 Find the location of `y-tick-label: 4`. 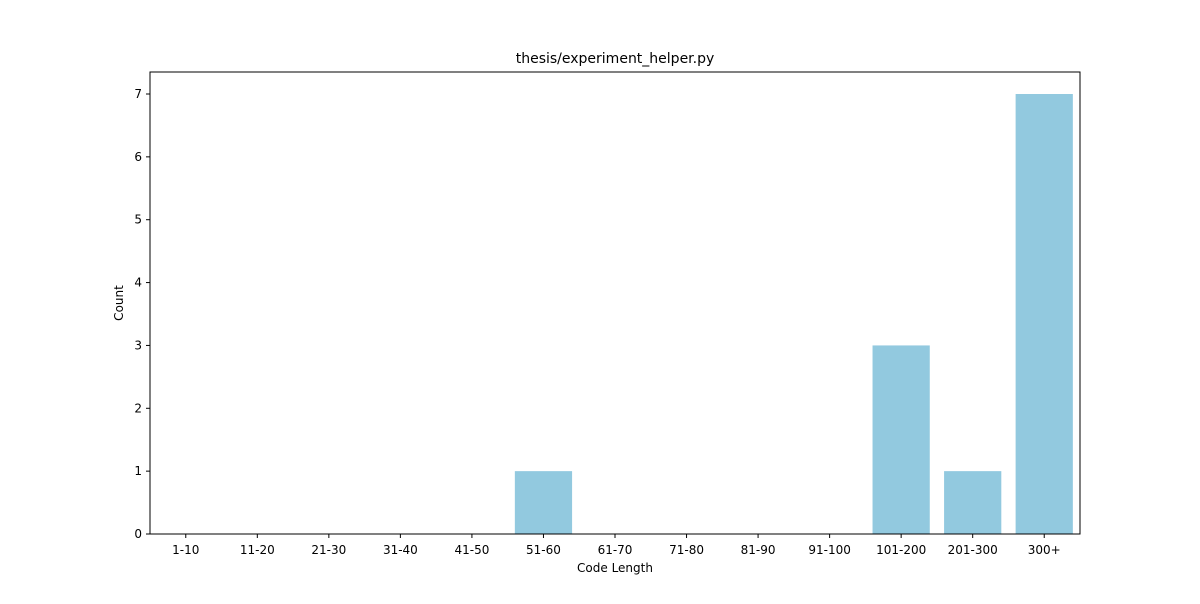

y-tick-label: 4 is located at coordinates (138, 283).